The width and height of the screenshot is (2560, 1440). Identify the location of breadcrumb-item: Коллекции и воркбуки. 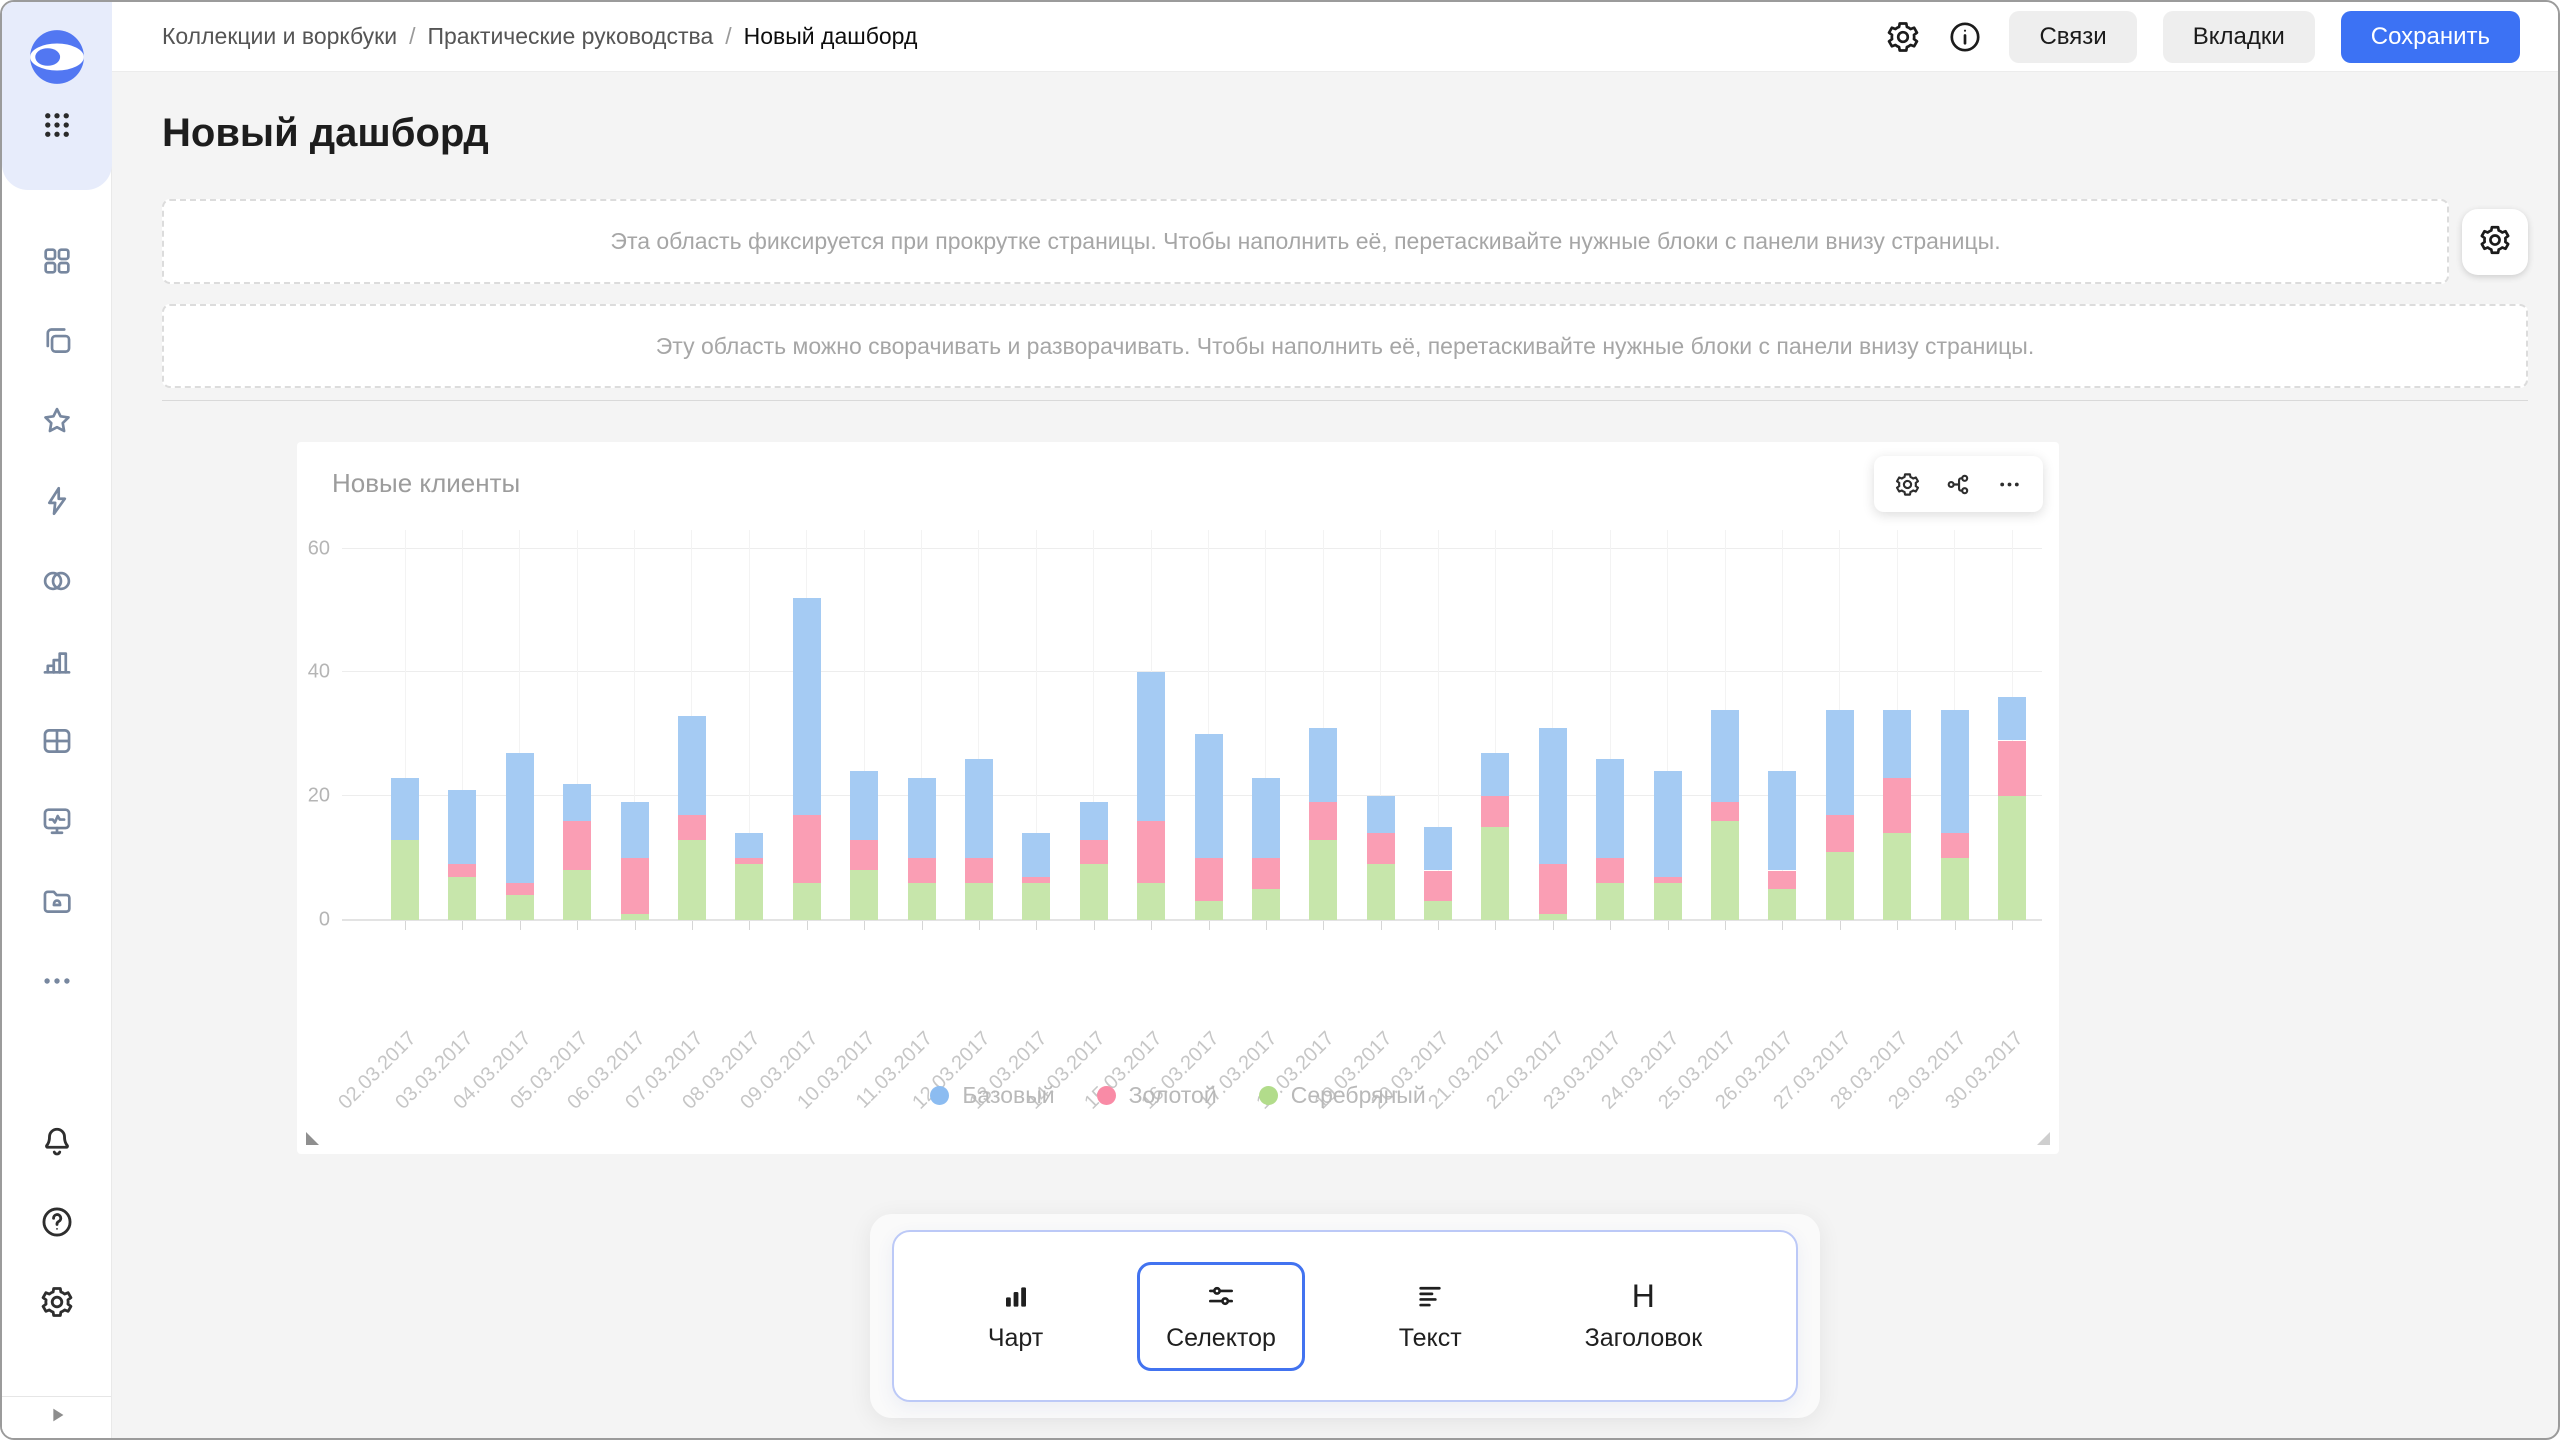
(280, 36).